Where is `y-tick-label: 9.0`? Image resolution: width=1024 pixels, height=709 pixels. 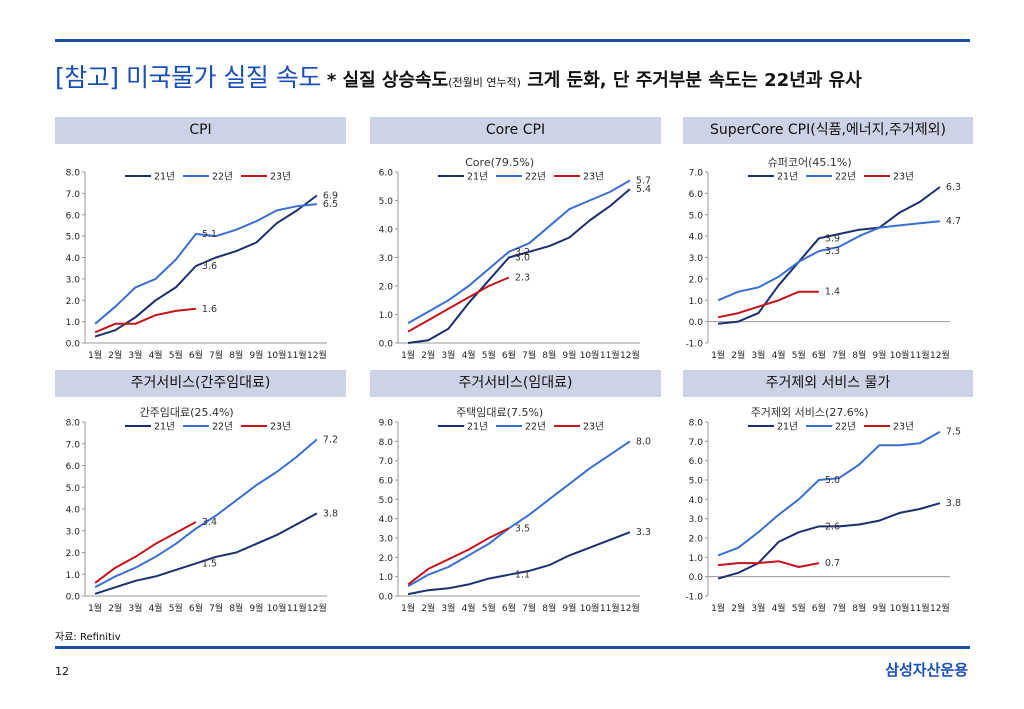 y-tick-label: 9.0 is located at coordinates (386, 424).